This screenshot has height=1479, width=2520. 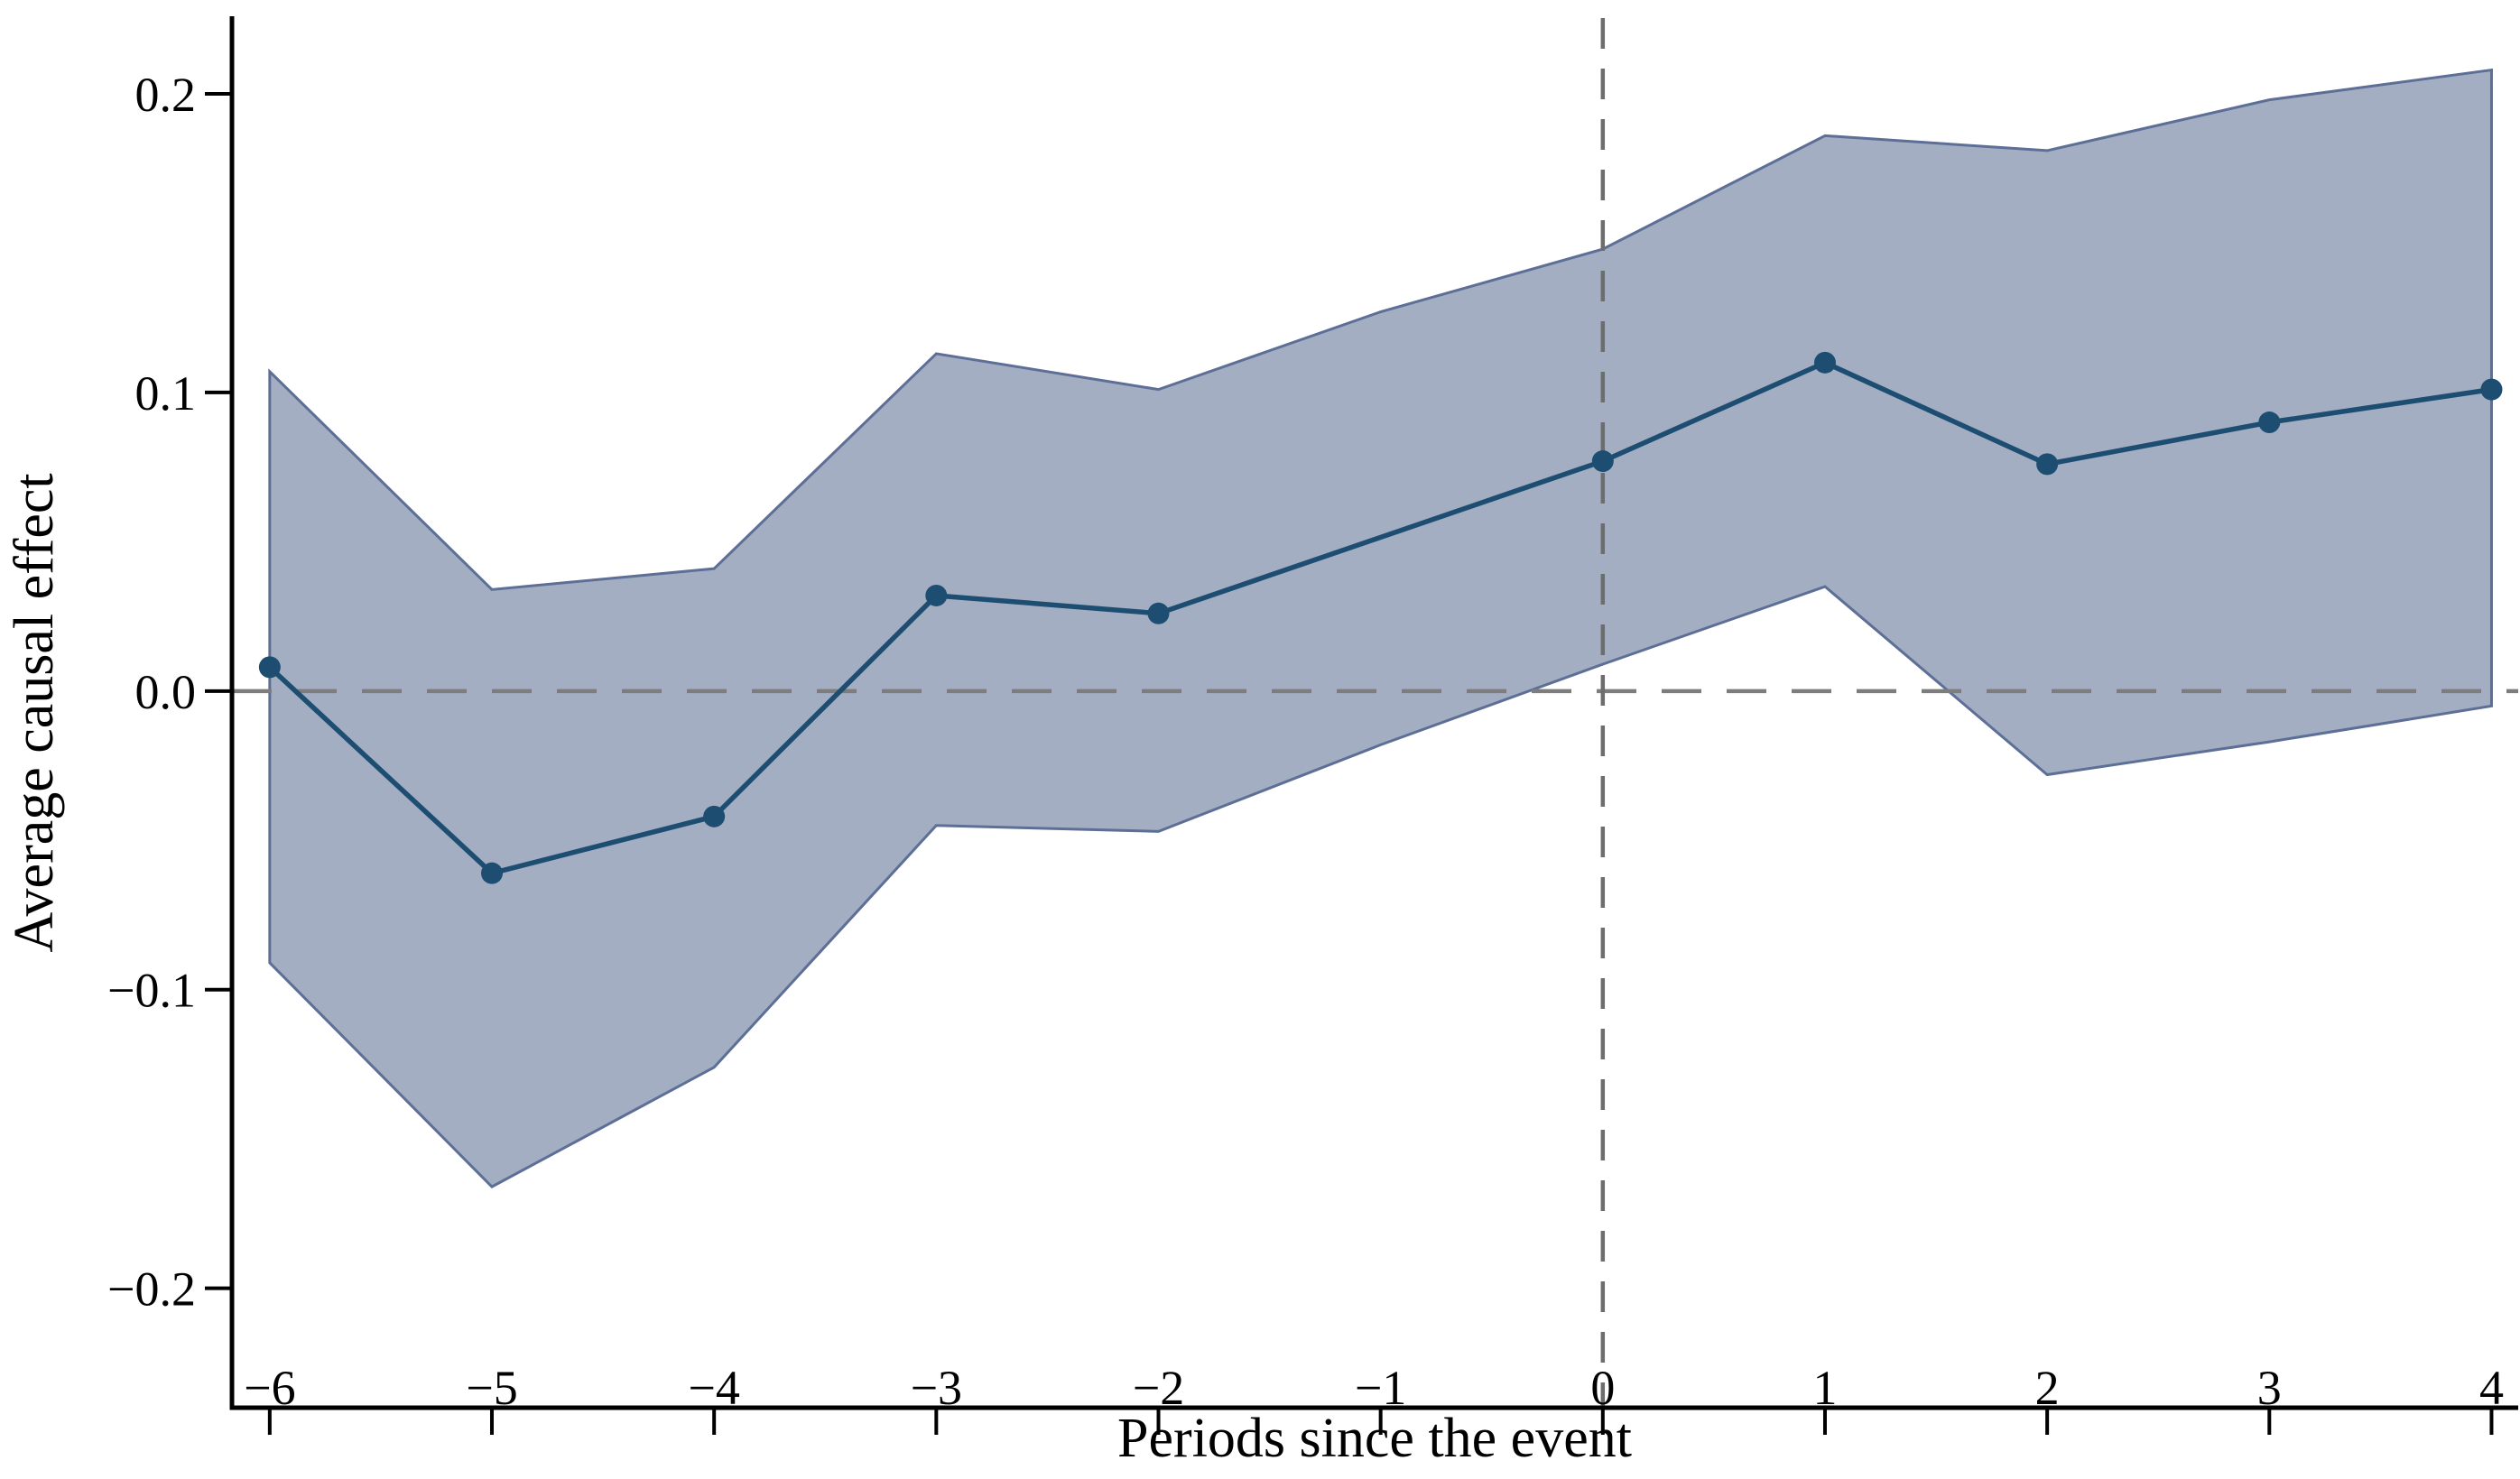 I want to click on y-tick-label: 0.1, so click(x=166, y=393).